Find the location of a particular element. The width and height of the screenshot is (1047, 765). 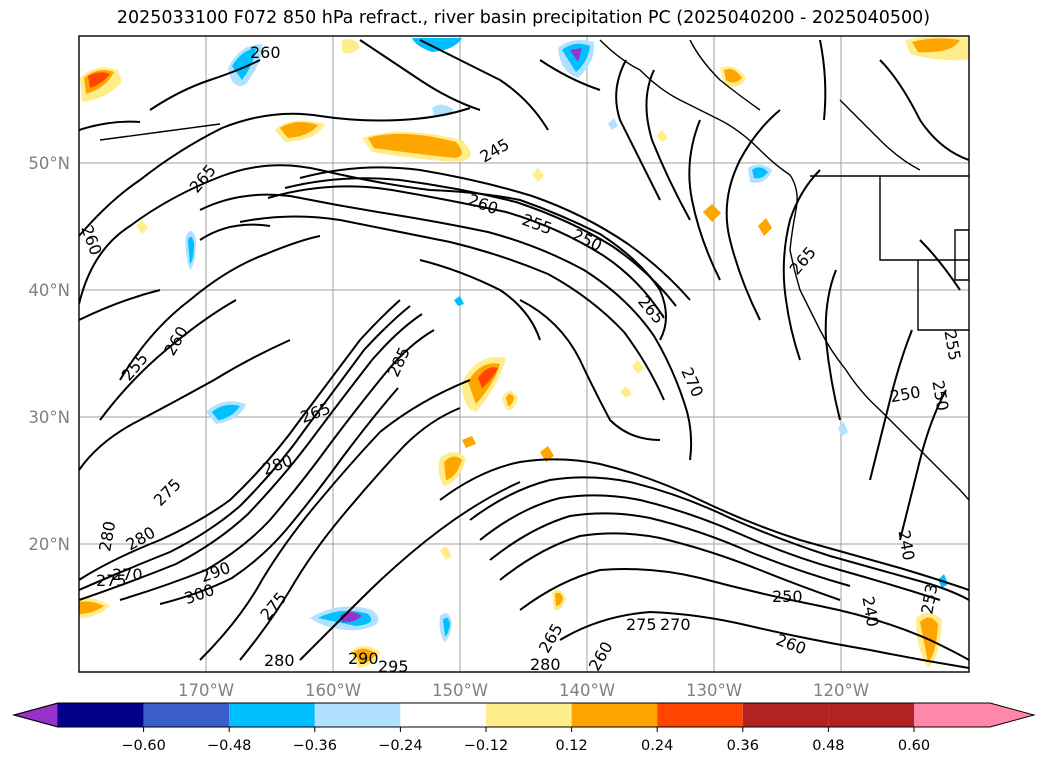

lon-label: 170°W is located at coordinates (206, 690).